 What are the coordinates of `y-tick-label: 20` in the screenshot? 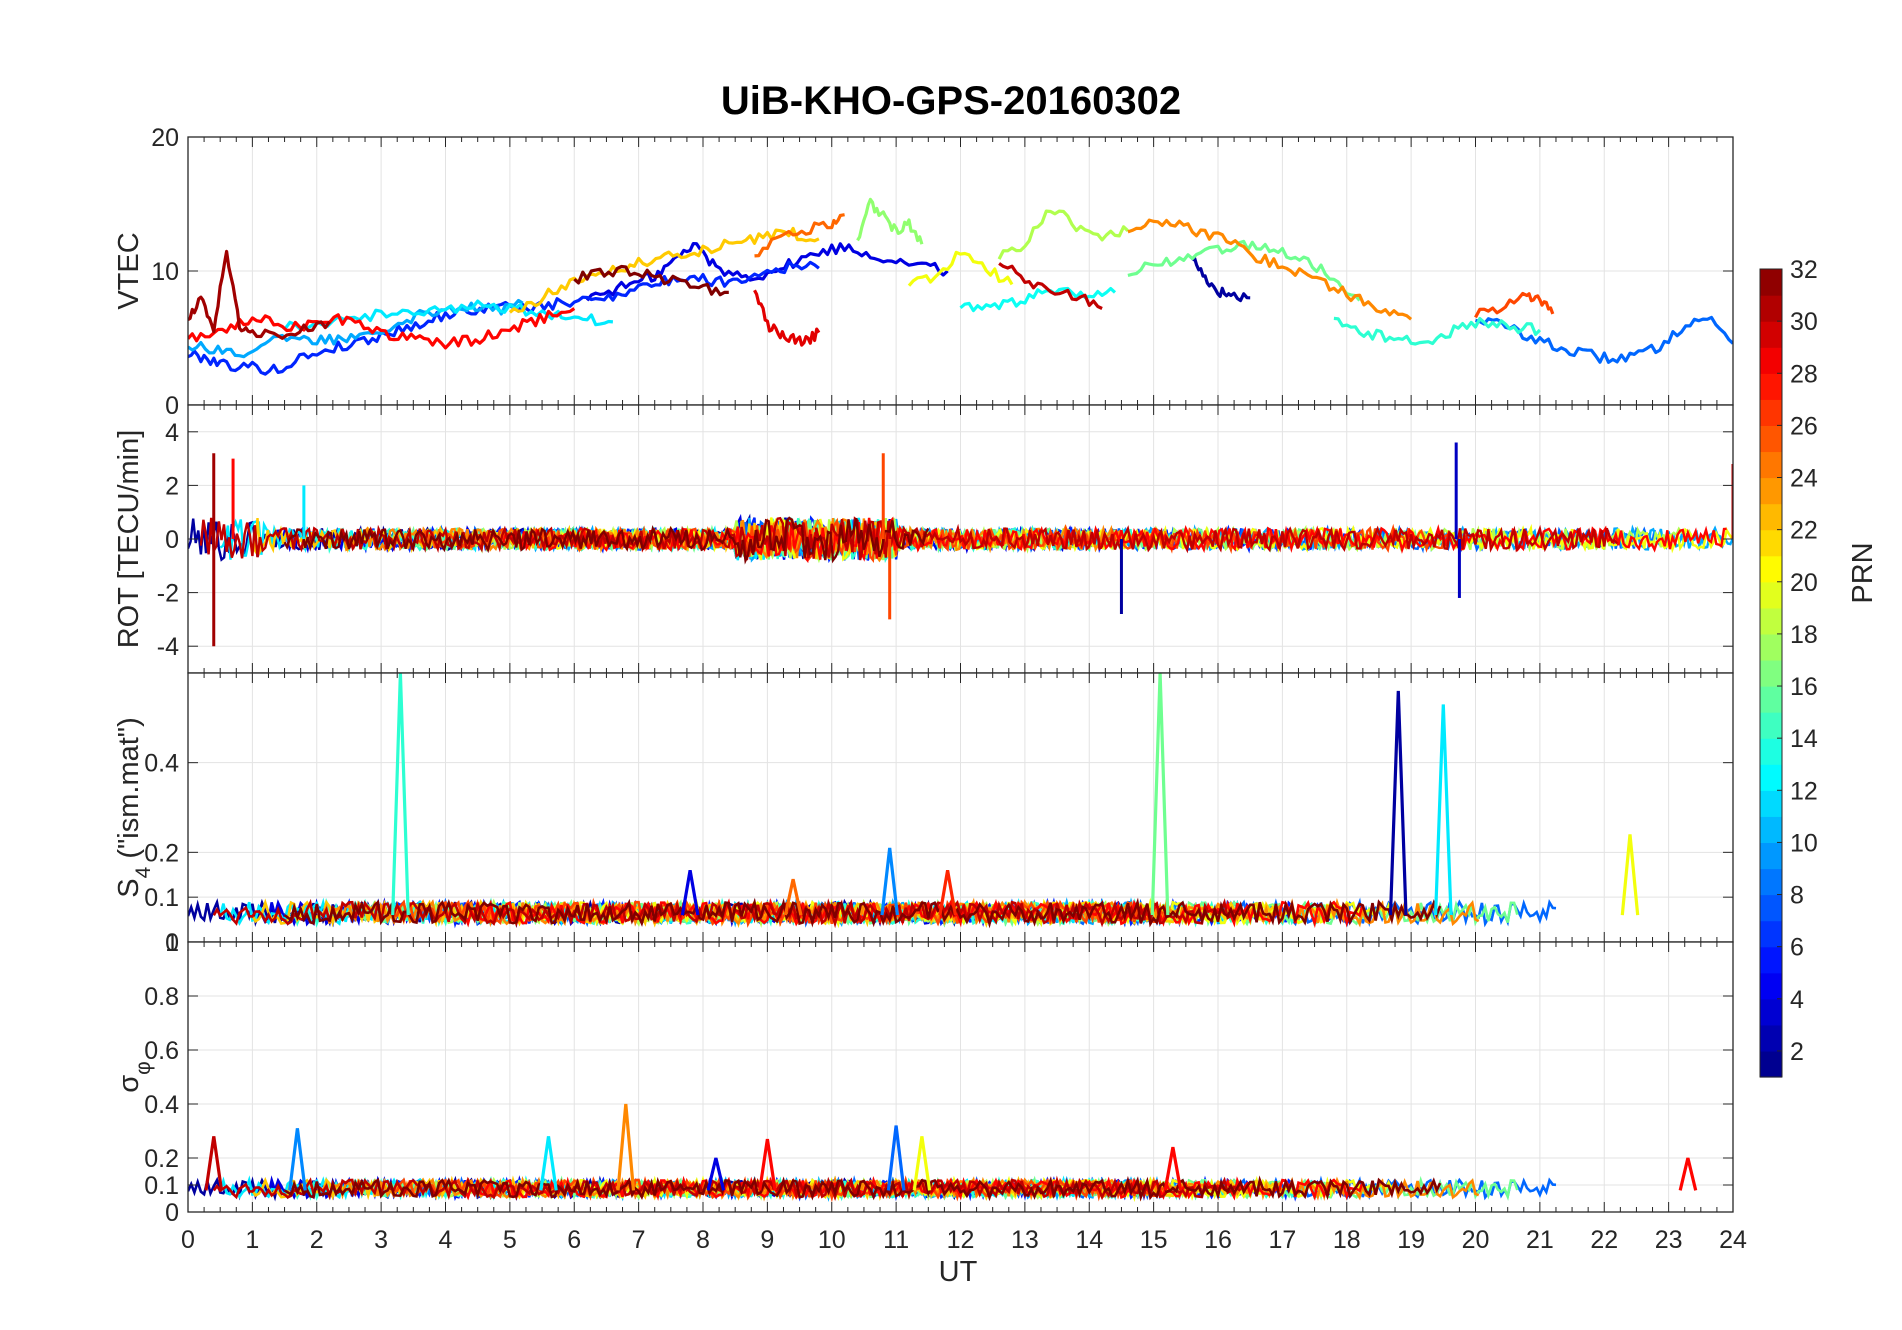 It's located at (165, 138).